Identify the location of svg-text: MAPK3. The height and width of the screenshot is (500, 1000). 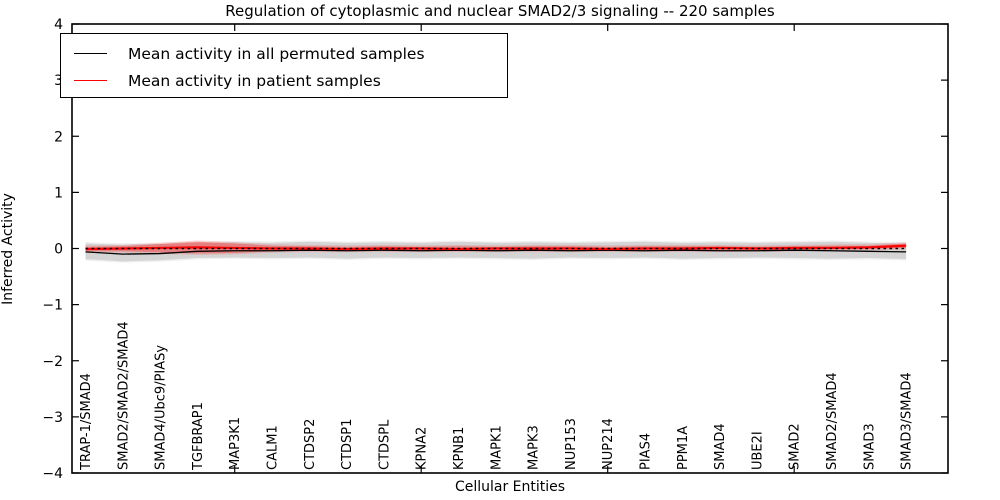
(534, 447).